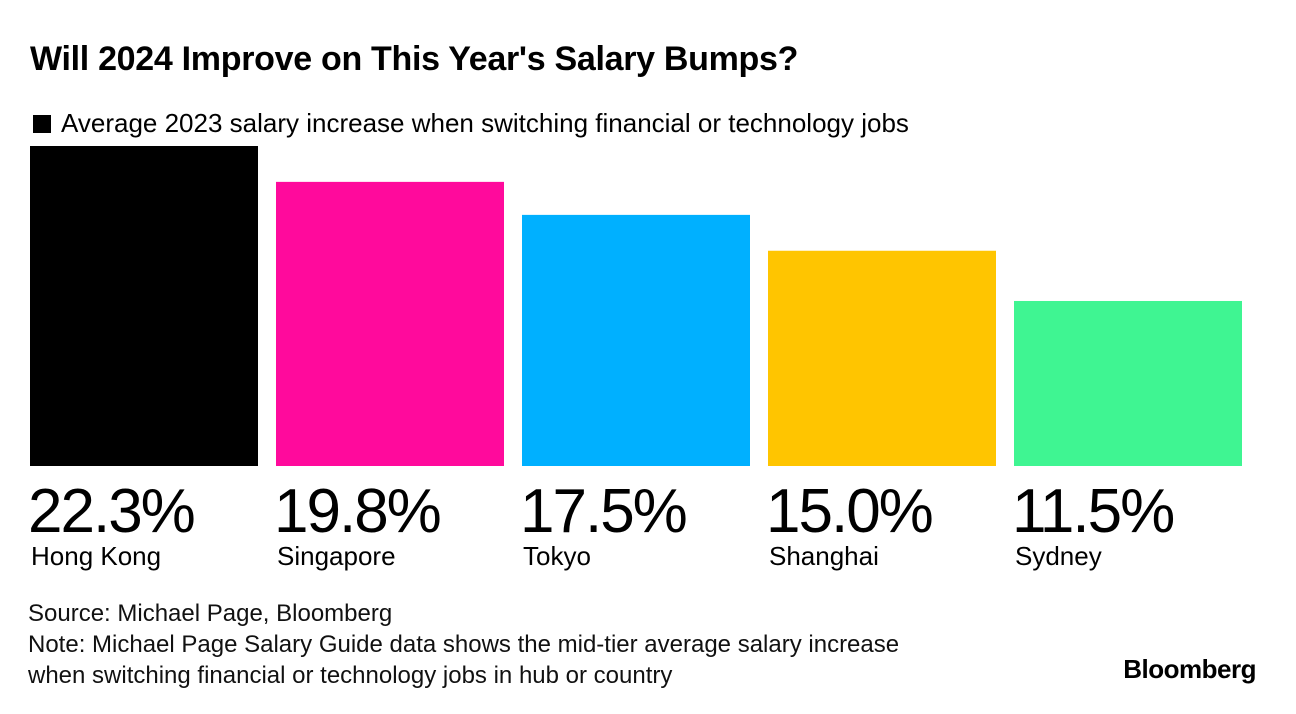 Image resolution: width=1296 pixels, height=714 pixels. Describe the element at coordinates (1128, 383) in the screenshot. I see `bar-sydney` at that location.